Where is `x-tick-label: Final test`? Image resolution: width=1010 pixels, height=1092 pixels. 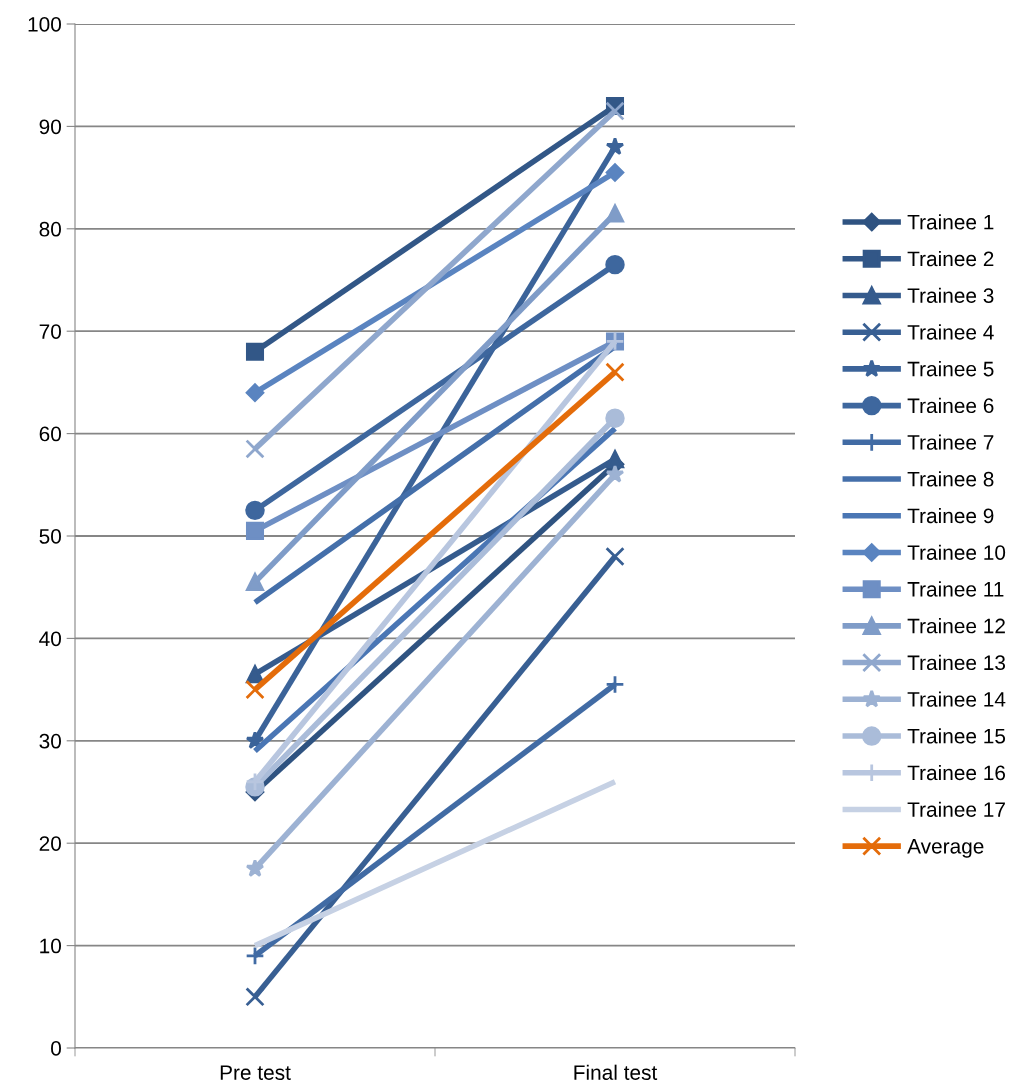
x-tick-label: Final test is located at coordinates (616, 1072).